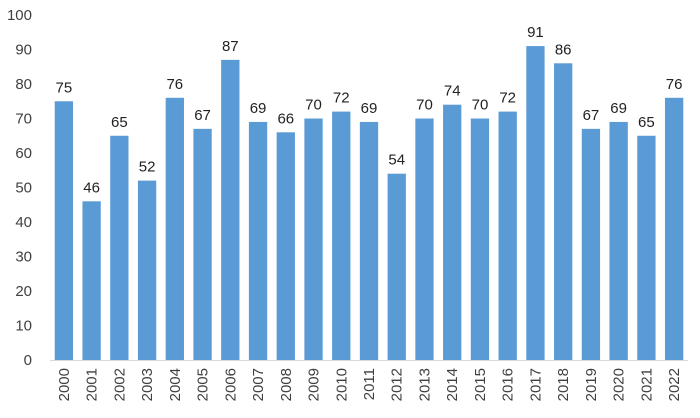 Image resolution: width=700 pixels, height=418 pixels. What do you see at coordinates (397, 384) in the screenshot?
I see `x-tick-label: 2012` at bounding box center [397, 384].